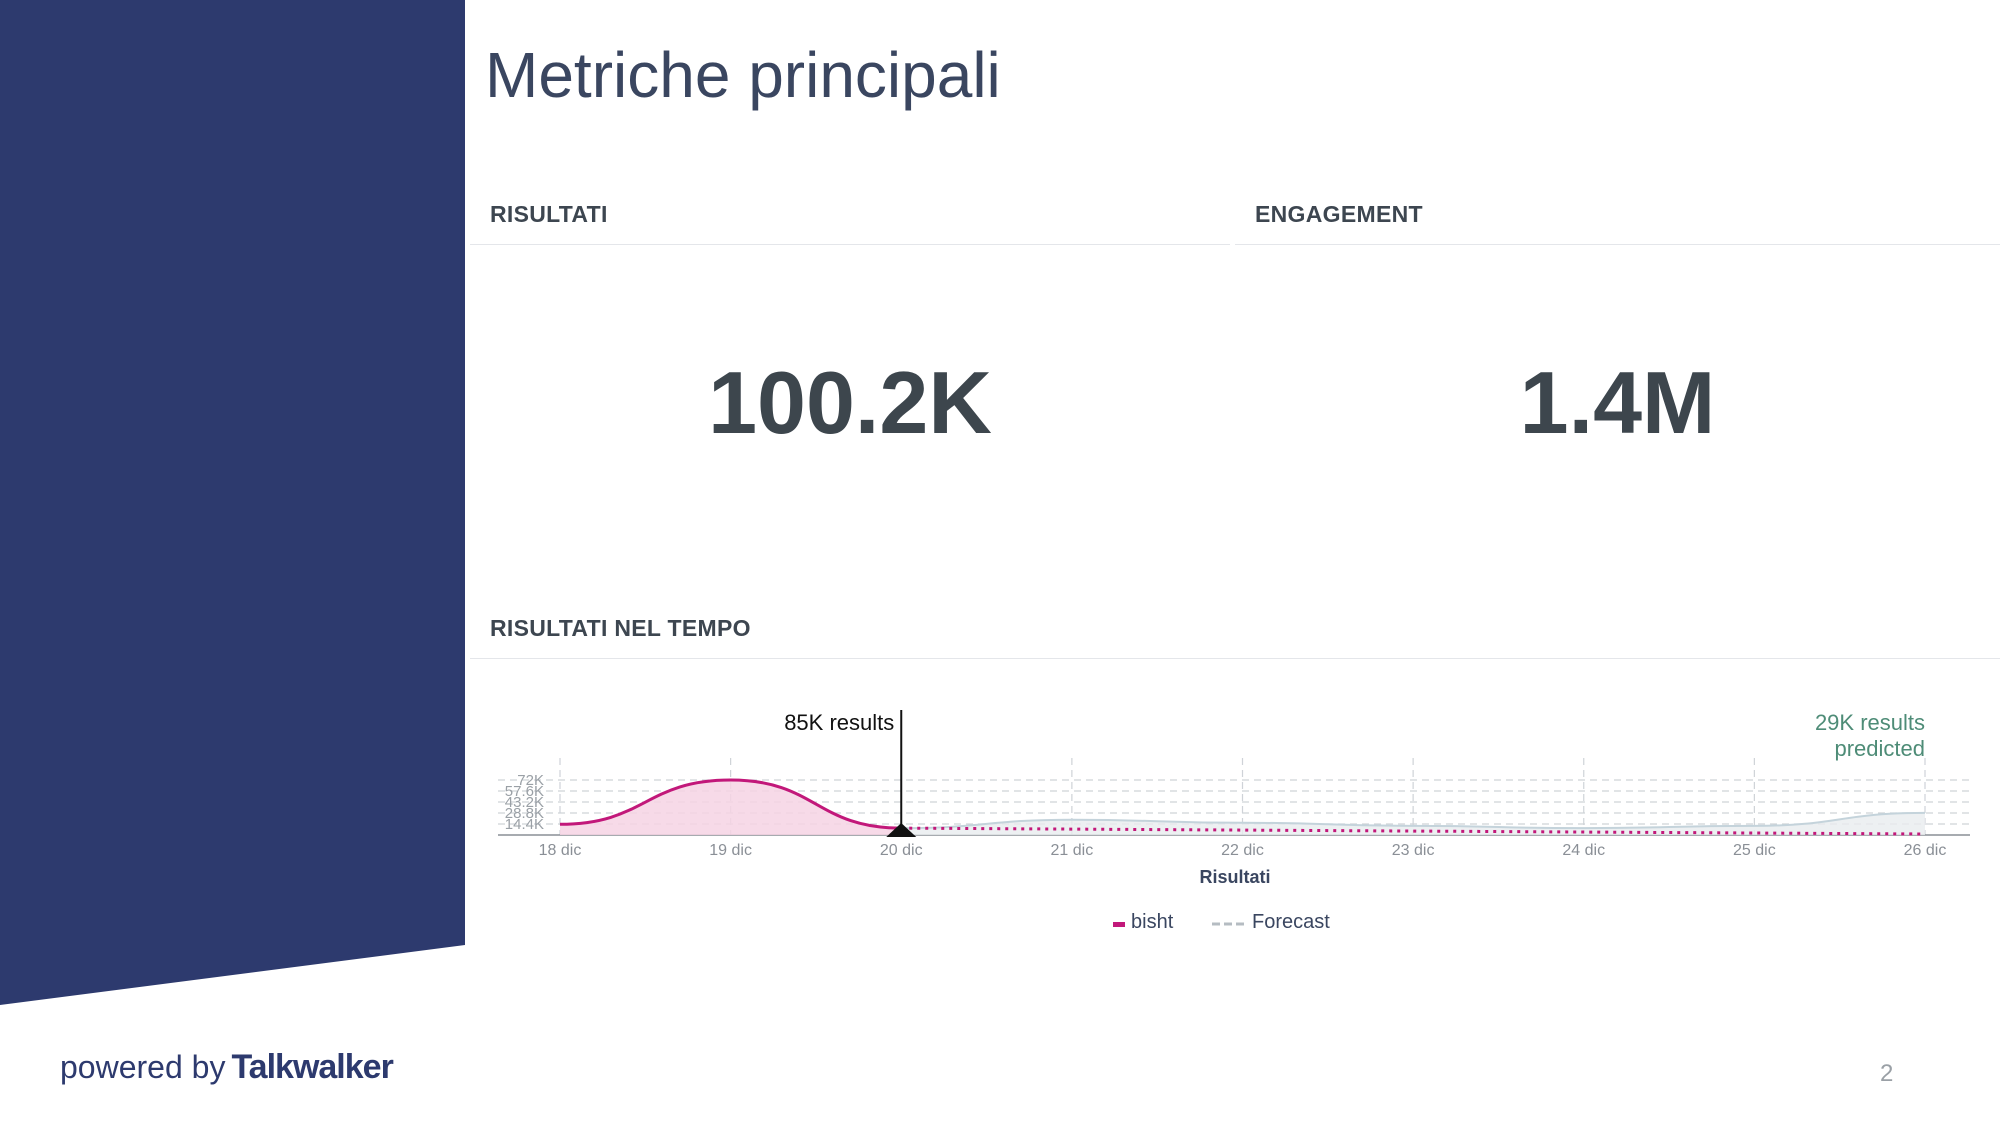 The image size is (2000, 1125). I want to click on engagement-card-divider, so click(1617, 244).